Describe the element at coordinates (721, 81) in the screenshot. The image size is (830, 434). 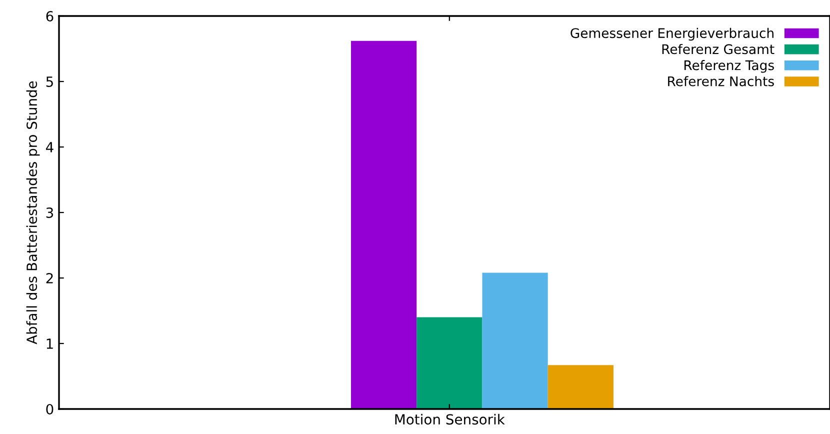
I see `legend-label: Referenz Nachts` at that location.